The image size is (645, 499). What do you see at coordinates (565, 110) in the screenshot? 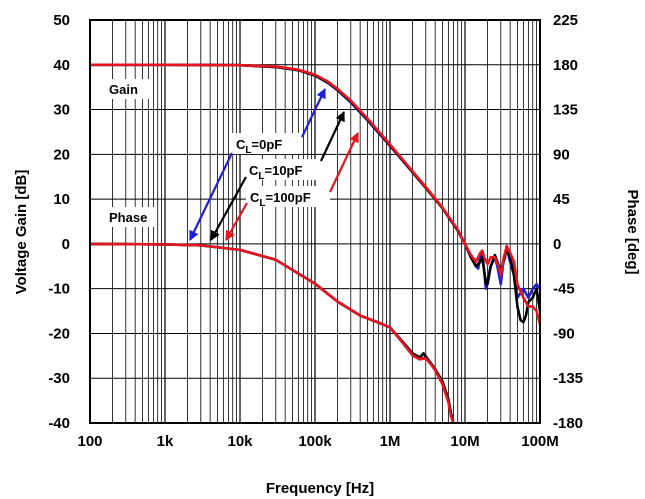
I see `y-right-tick-label: 135` at bounding box center [565, 110].